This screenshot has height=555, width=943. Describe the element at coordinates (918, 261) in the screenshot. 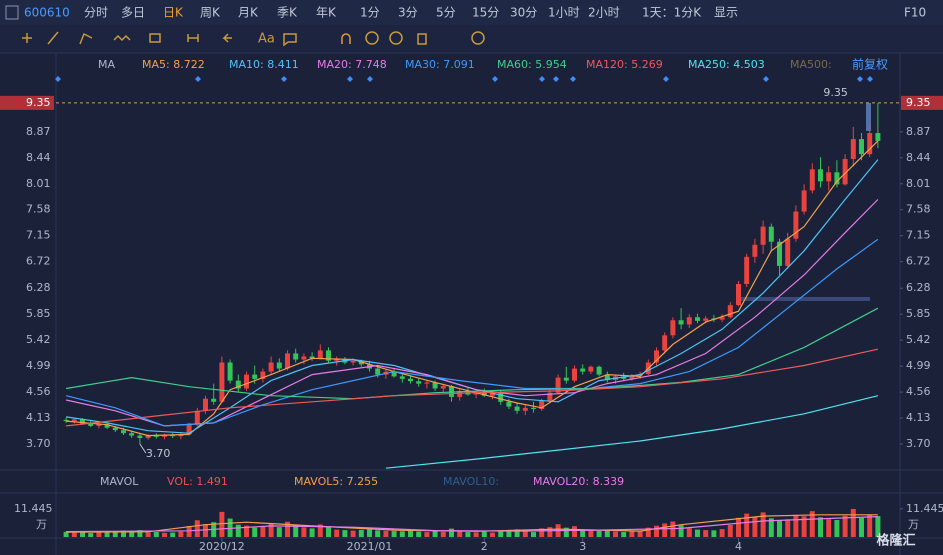

I see `y-tick-label: 6.72` at that location.